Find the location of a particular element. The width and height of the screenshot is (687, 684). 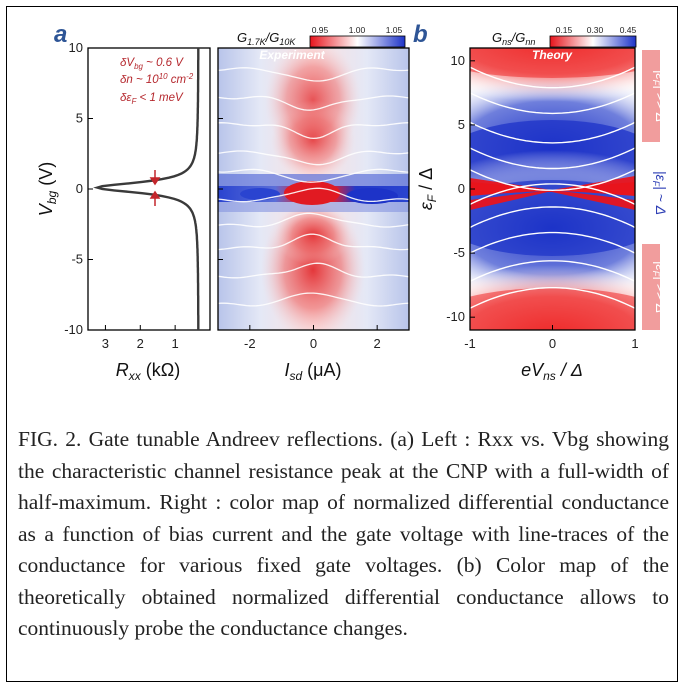

svg-text: δn ~ 1010 cm-2 is located at coordinates (157, 79).